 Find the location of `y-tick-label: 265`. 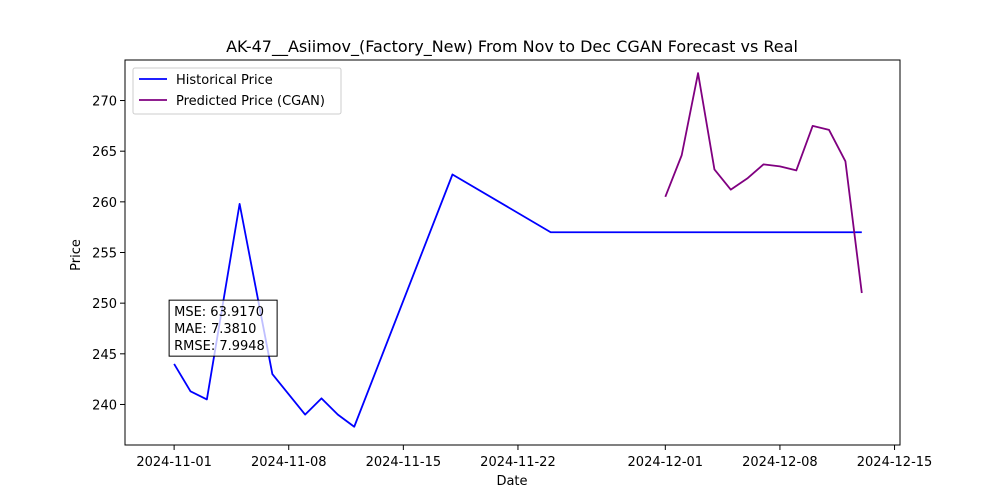

y-tick-label: 265 is located at coordinates (104, 152).